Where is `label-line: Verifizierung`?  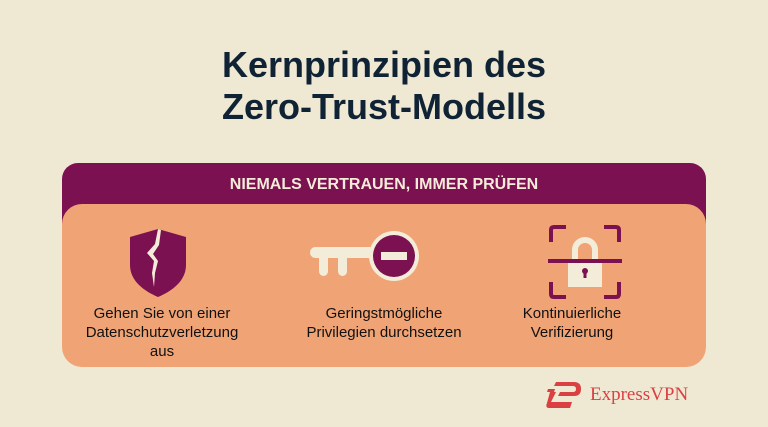
label-line: Verifizierung is located at coordinates (572, 332).